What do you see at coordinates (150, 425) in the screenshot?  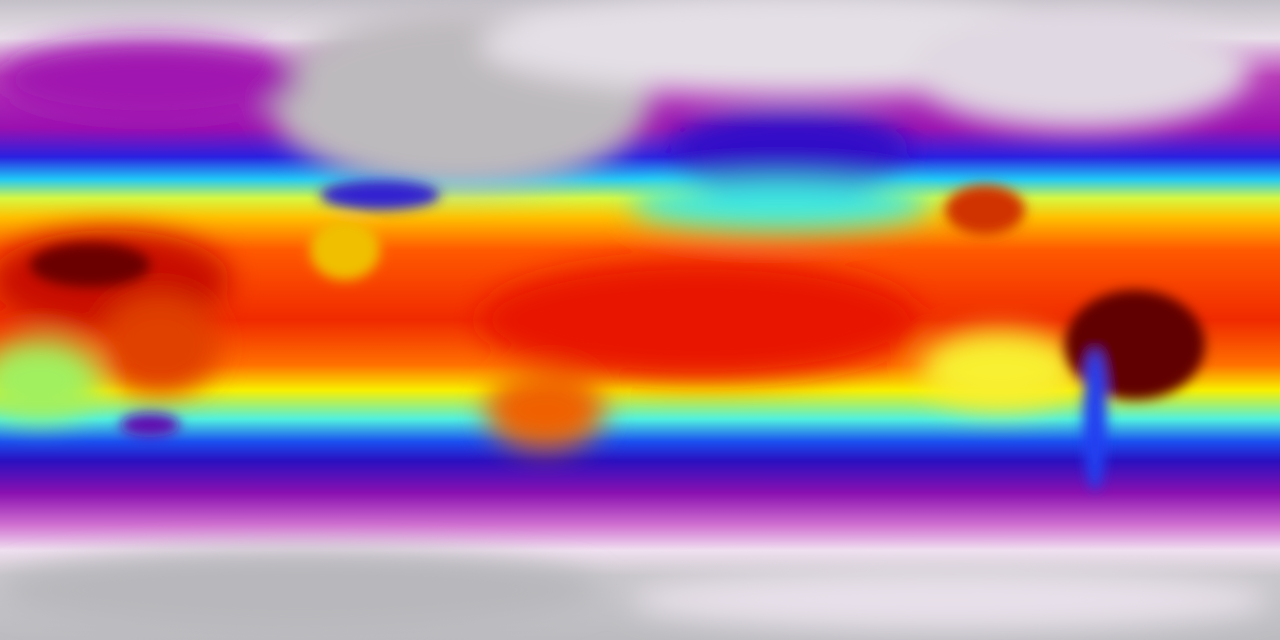 I see `south-africa-cold-tip` at bounding box center [150, 425].